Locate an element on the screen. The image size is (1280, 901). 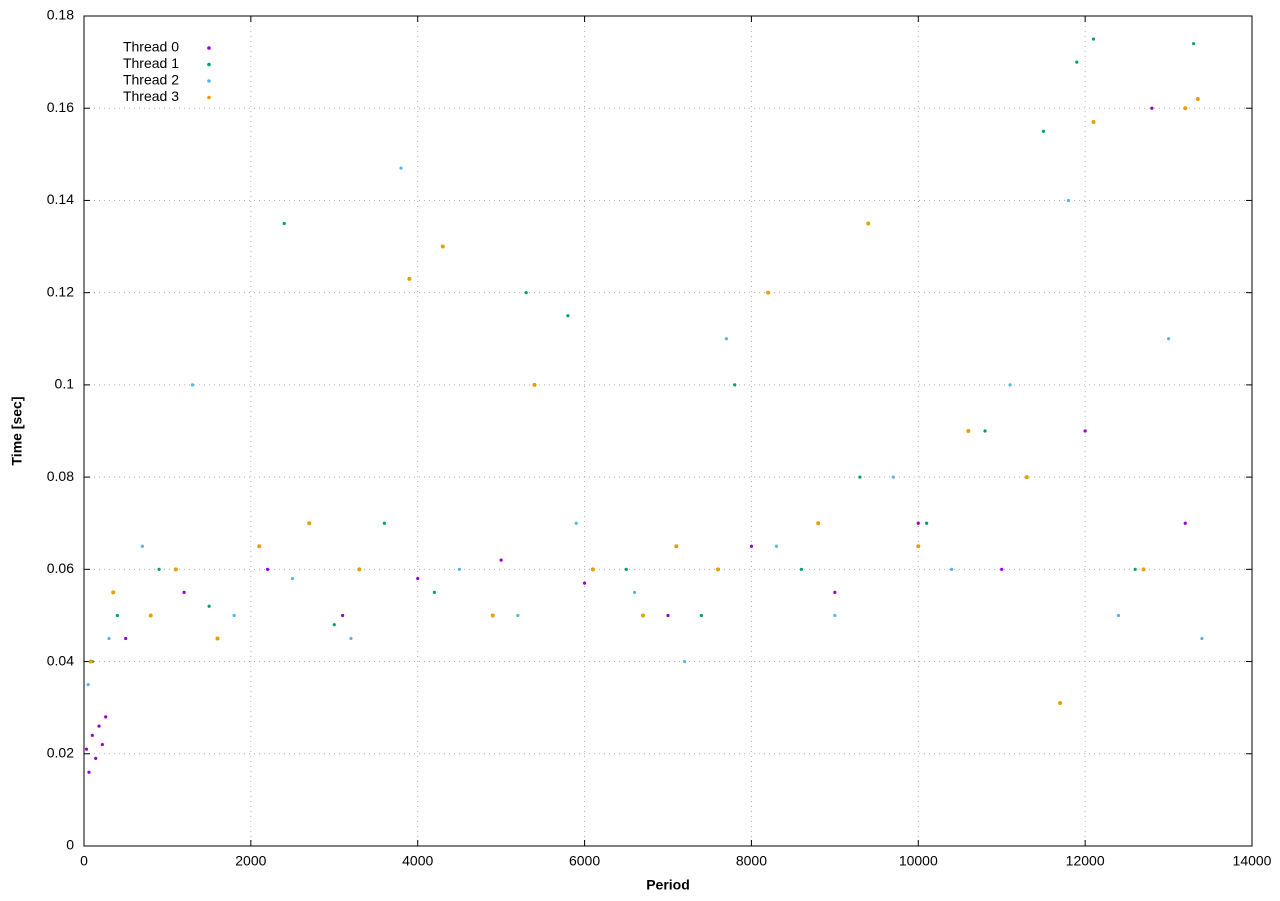
y-tick-label: 0.14 is located at coordinates (60, 199).